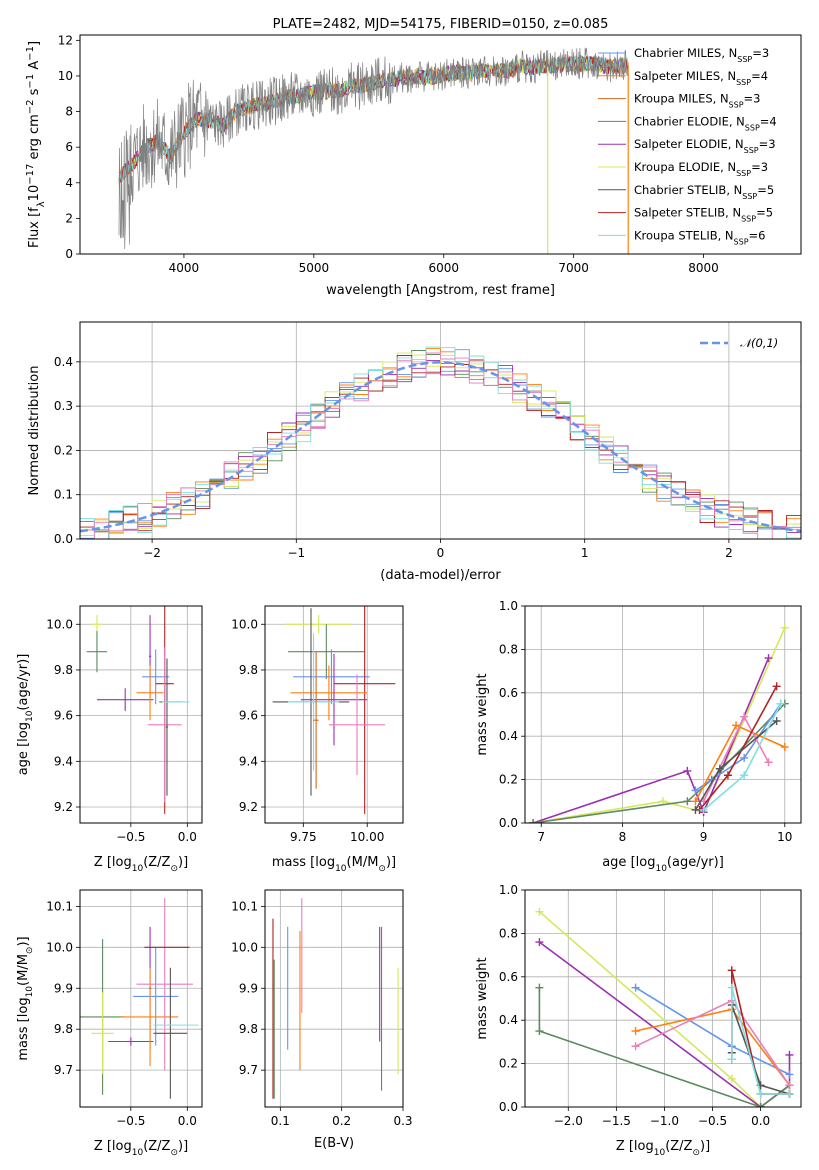 This screenshot has width=819, height=1170. Describe the element at coordinates (704, 837) in the screenshot. I see `tick-label-x: 9` at that location.